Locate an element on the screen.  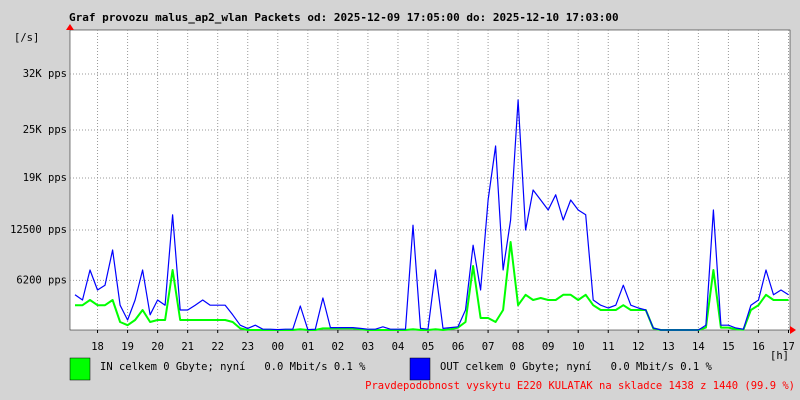
x-tick-label: 02 is located at coordinates (338, 347).